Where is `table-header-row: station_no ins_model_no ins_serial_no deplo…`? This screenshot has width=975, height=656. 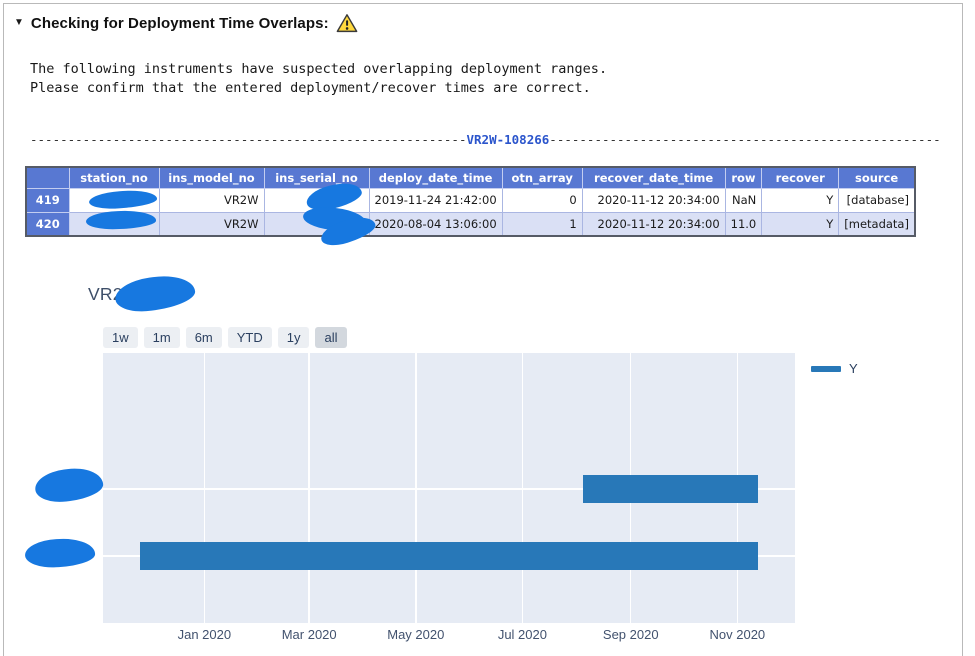
table-header-row: station_no ins_model_no ins_serial_no deplo… is located at coordinates (470, 177).